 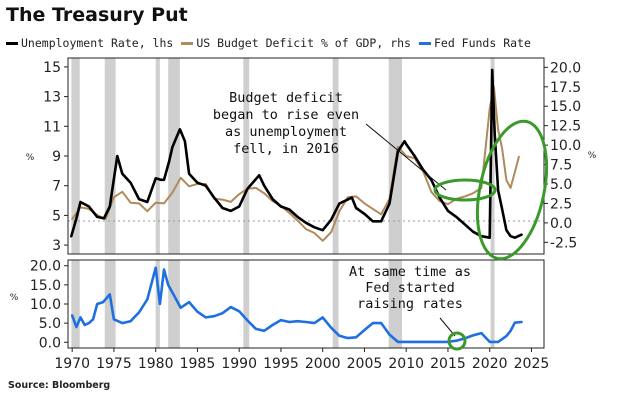 What do you see at coordinates (409, 288) in the screenshot?
I see `annotation-fed-line: Fed started` at bounding box center [409, 288].